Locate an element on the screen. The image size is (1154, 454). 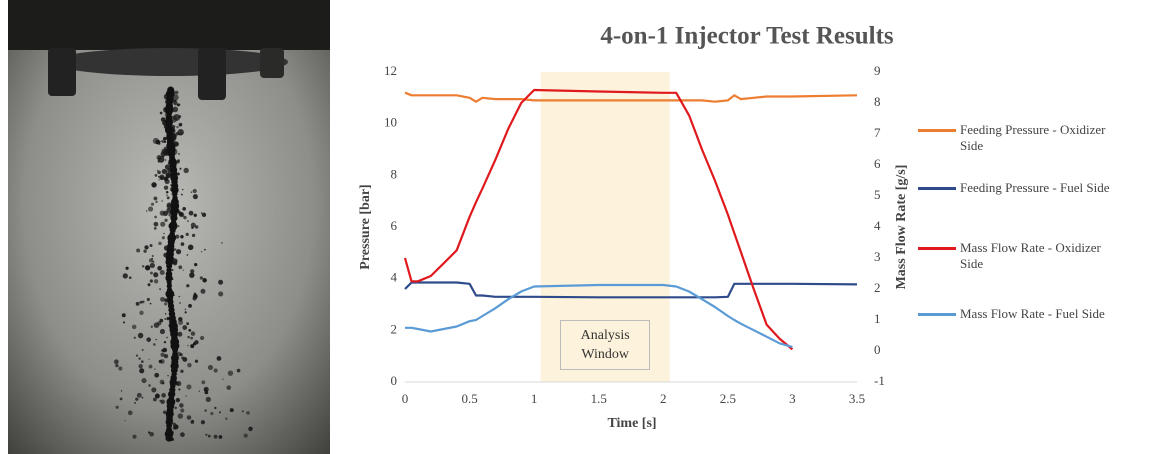
y-tick-label: 2 is located at coordinates (394, 328).